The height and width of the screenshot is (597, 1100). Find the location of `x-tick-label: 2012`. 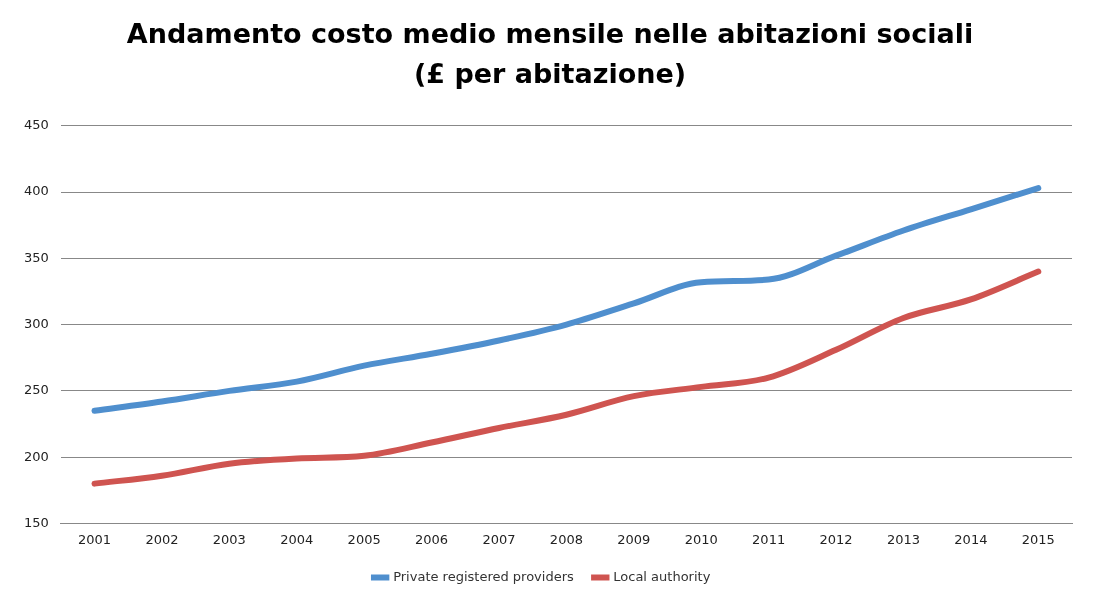

x-tick-label: 2012 is located at coordinates (836, 539).